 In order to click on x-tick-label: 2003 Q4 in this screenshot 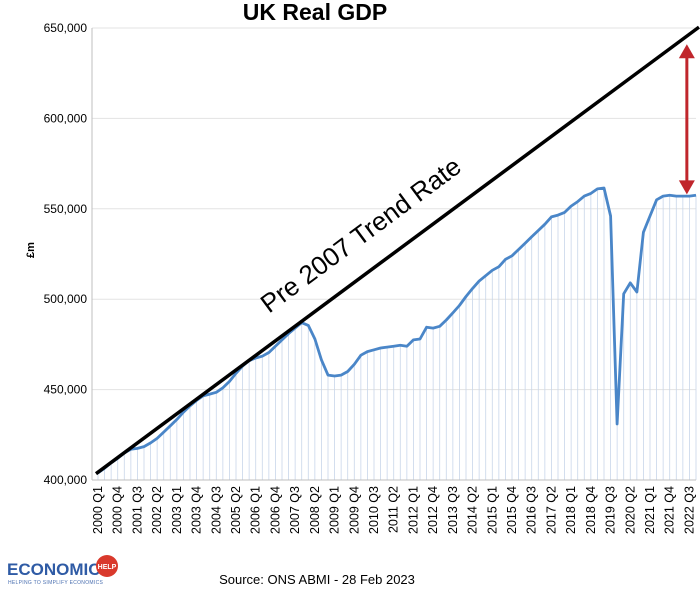, I will do `click(197, 510)`.